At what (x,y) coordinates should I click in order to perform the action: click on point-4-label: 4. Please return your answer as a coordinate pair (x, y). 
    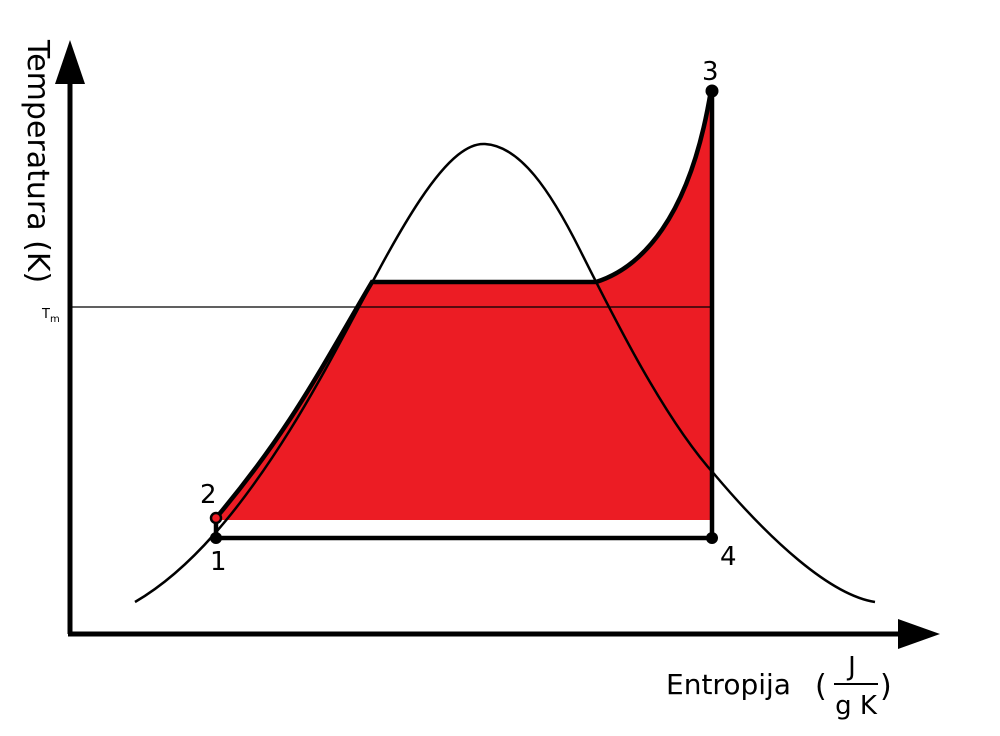
    Looking at the image, I should click on (728, 557).